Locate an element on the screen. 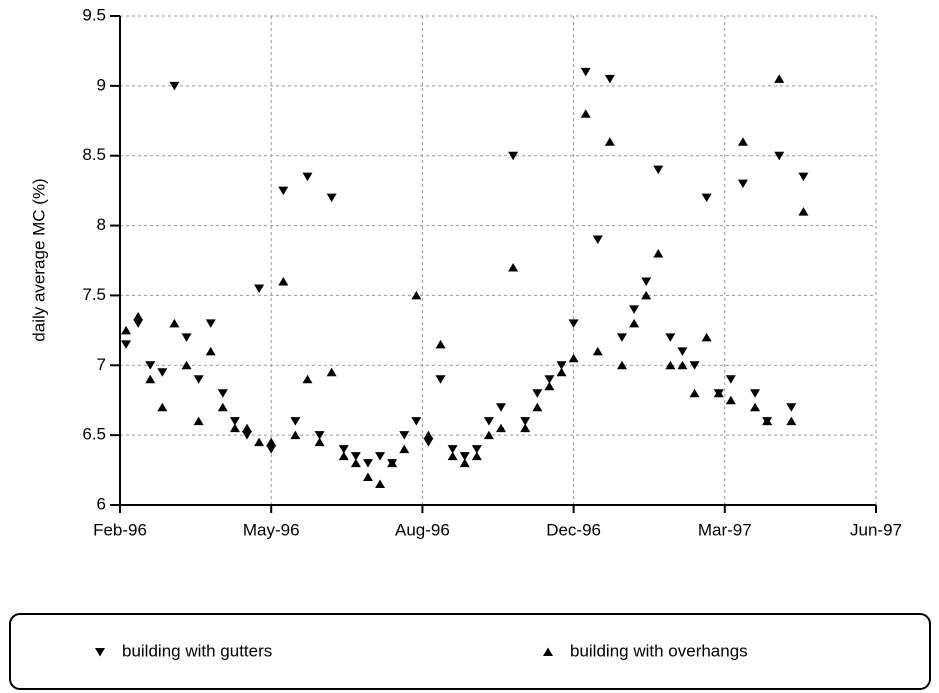 This screenshot has height=693, width=939. legend-label: building with gutters is located at coordinates (197, 650).